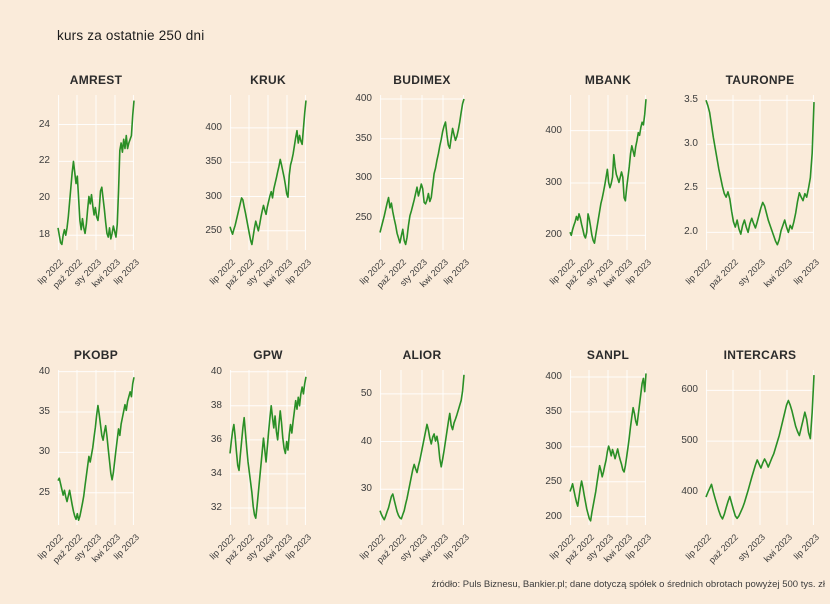 Image resolution: width=830 pixels, height=604 pixels. Describe the element at coordinates (96, 355) in the screenshot. I see `chart-title-pkobp: PKOBP` at that location.